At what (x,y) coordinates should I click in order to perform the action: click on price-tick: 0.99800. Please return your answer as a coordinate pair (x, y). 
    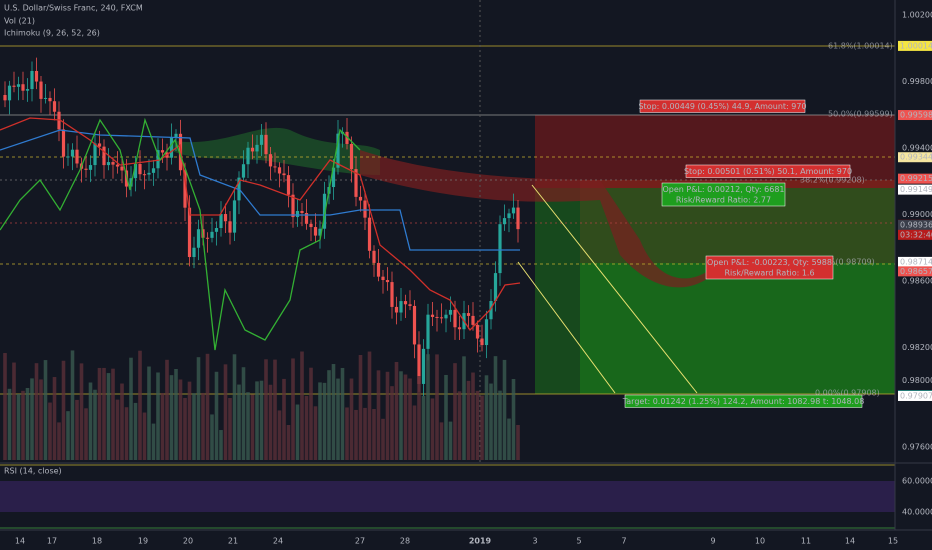
    Looking at the image, I should click on (917, 81).